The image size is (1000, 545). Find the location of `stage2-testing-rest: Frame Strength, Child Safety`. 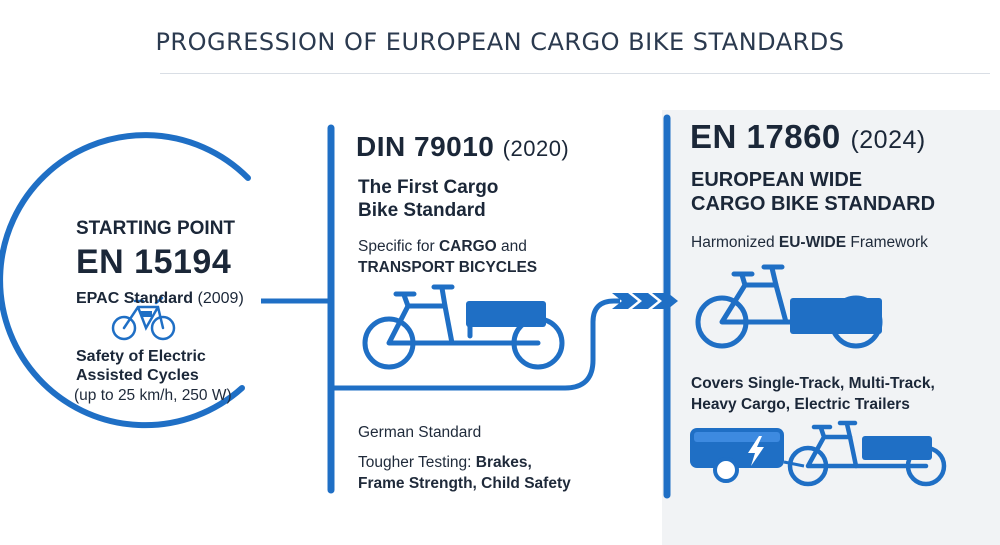

stage2-testing-rest: Frame Strength, Child Safety is located at coordinates (464, 483).